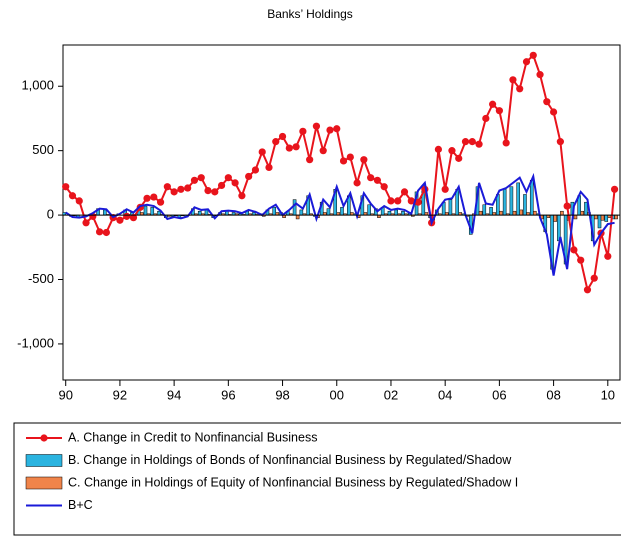  I want to click on x-tick-label: 10, so click(608, 394).